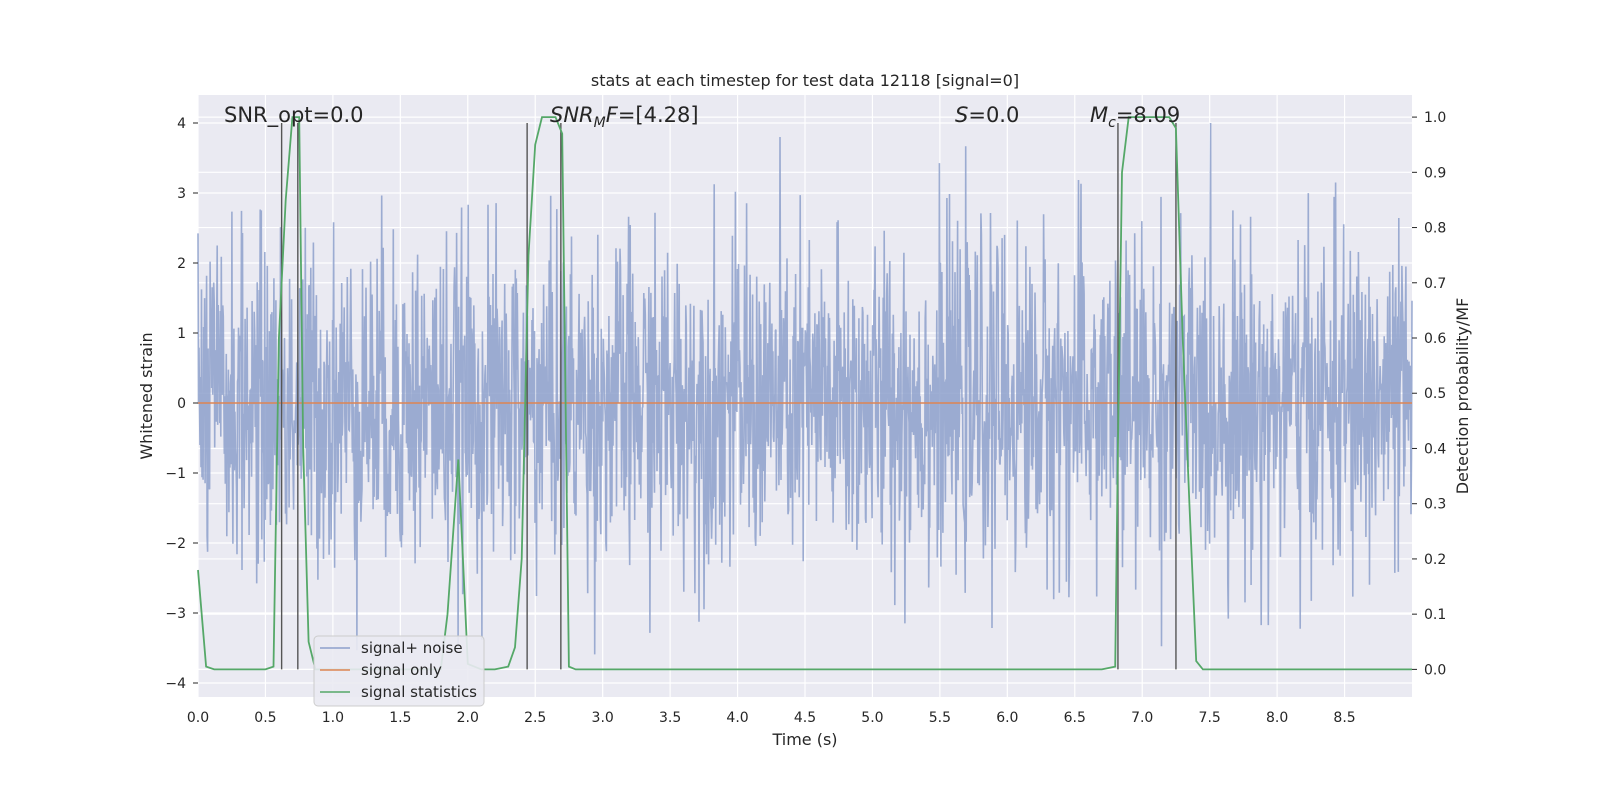 This screenshot has height=800, width=1600. I want to click on annotation-0-main: SNR_opt=0.0, so click(294, 115).